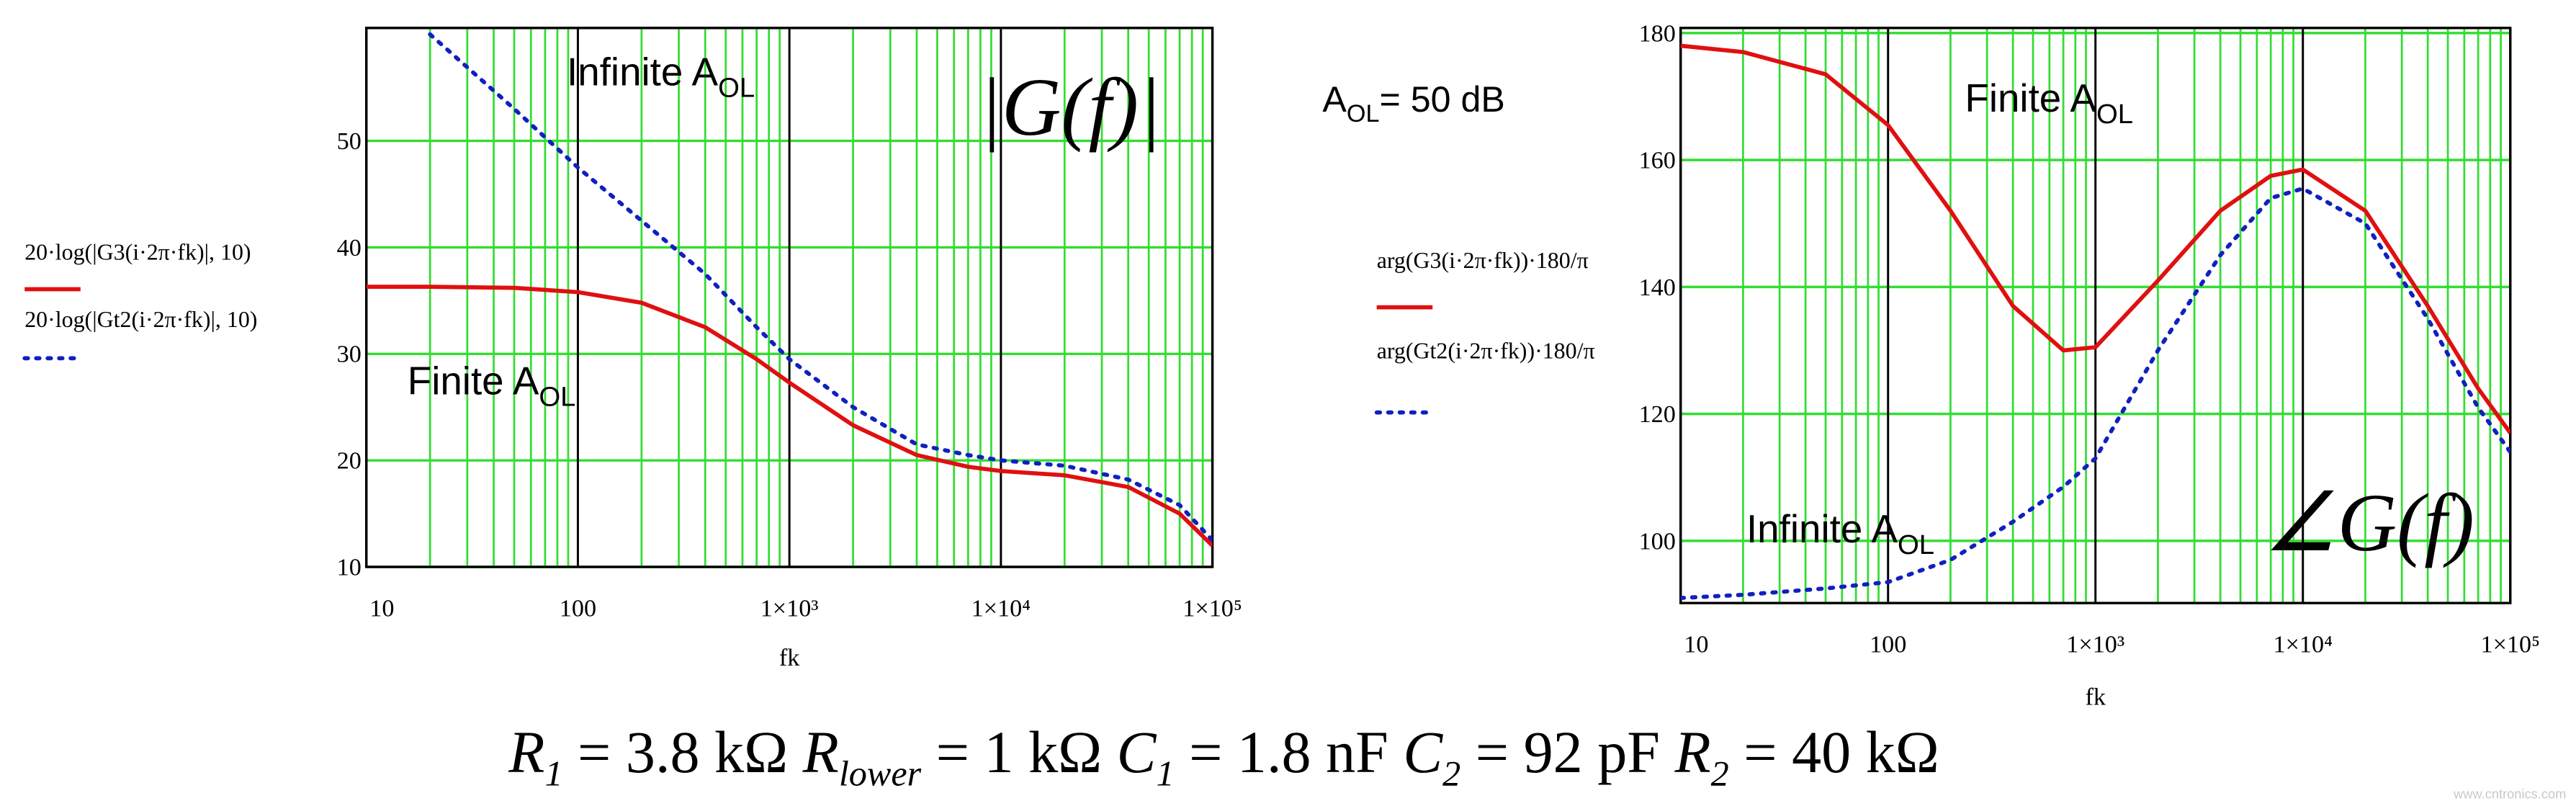 The width and height of the screenshot is (2576, 806). I want to click on formula-rest: = 1 kΩ, so click(1019, 752).